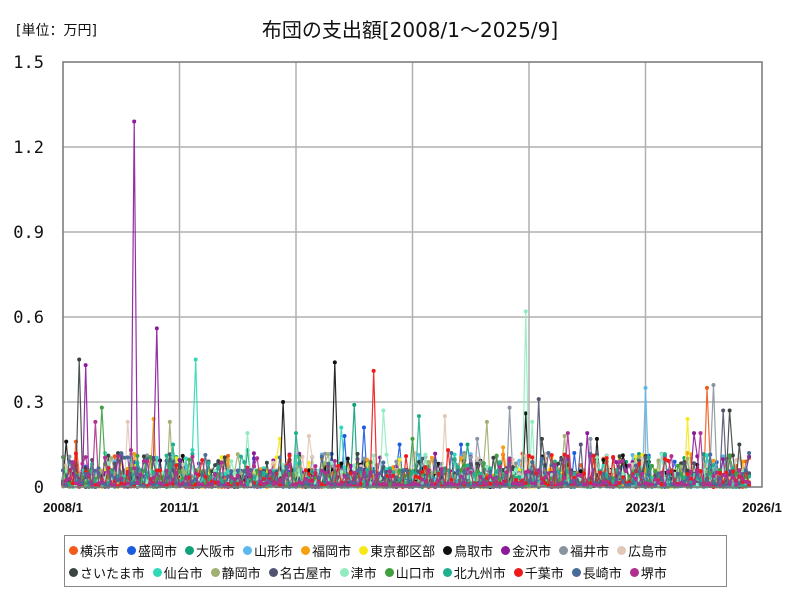  I want to click on legend-label: 福岡市, so click(332, 552).